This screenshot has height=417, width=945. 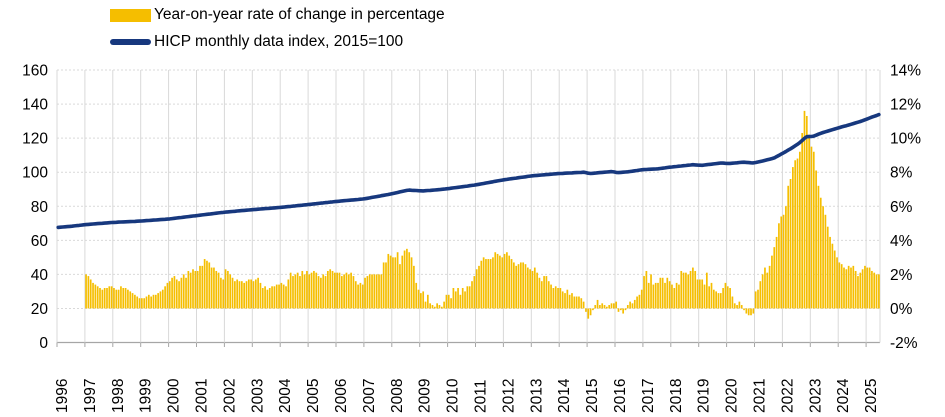 I want to click on y-right-tick-label: 10%, so click(x=905, y=139).